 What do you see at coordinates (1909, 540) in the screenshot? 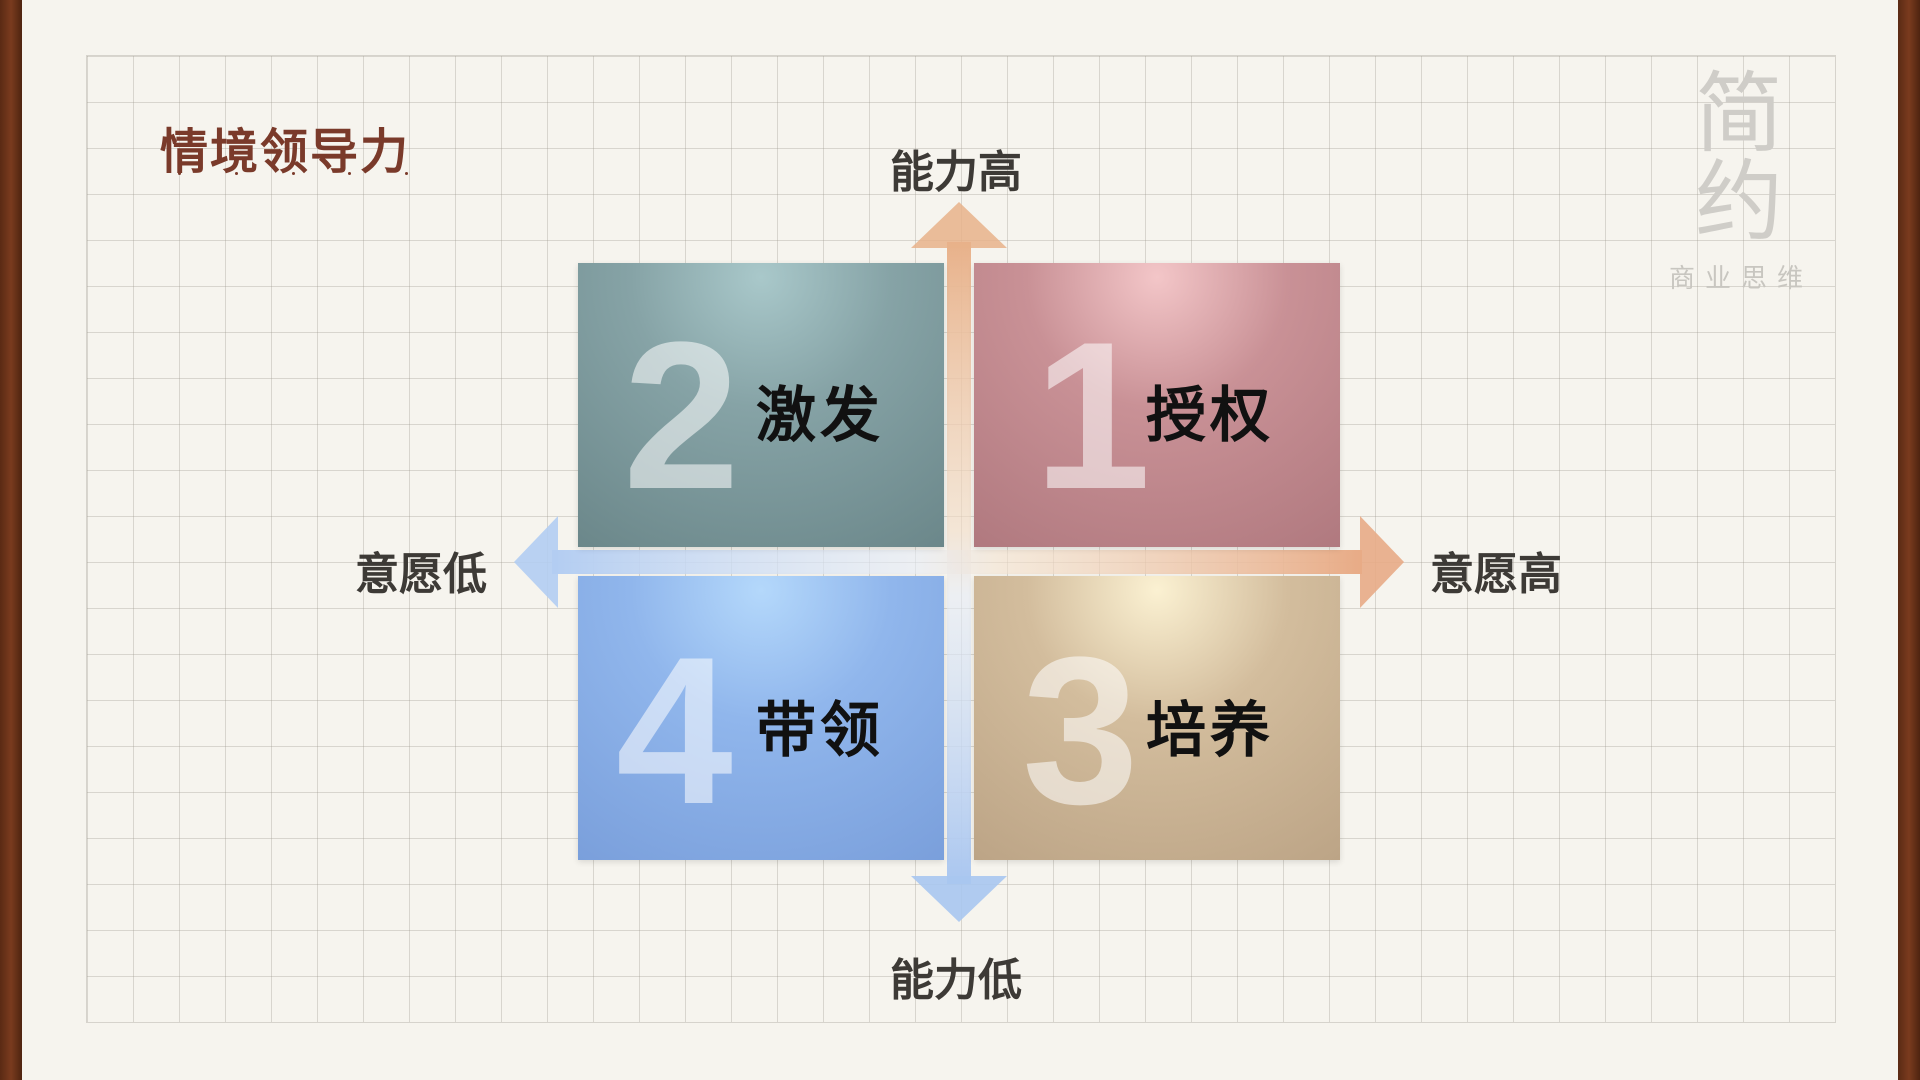
I see `wood-frame-right` at bounding box center [1909, 540].